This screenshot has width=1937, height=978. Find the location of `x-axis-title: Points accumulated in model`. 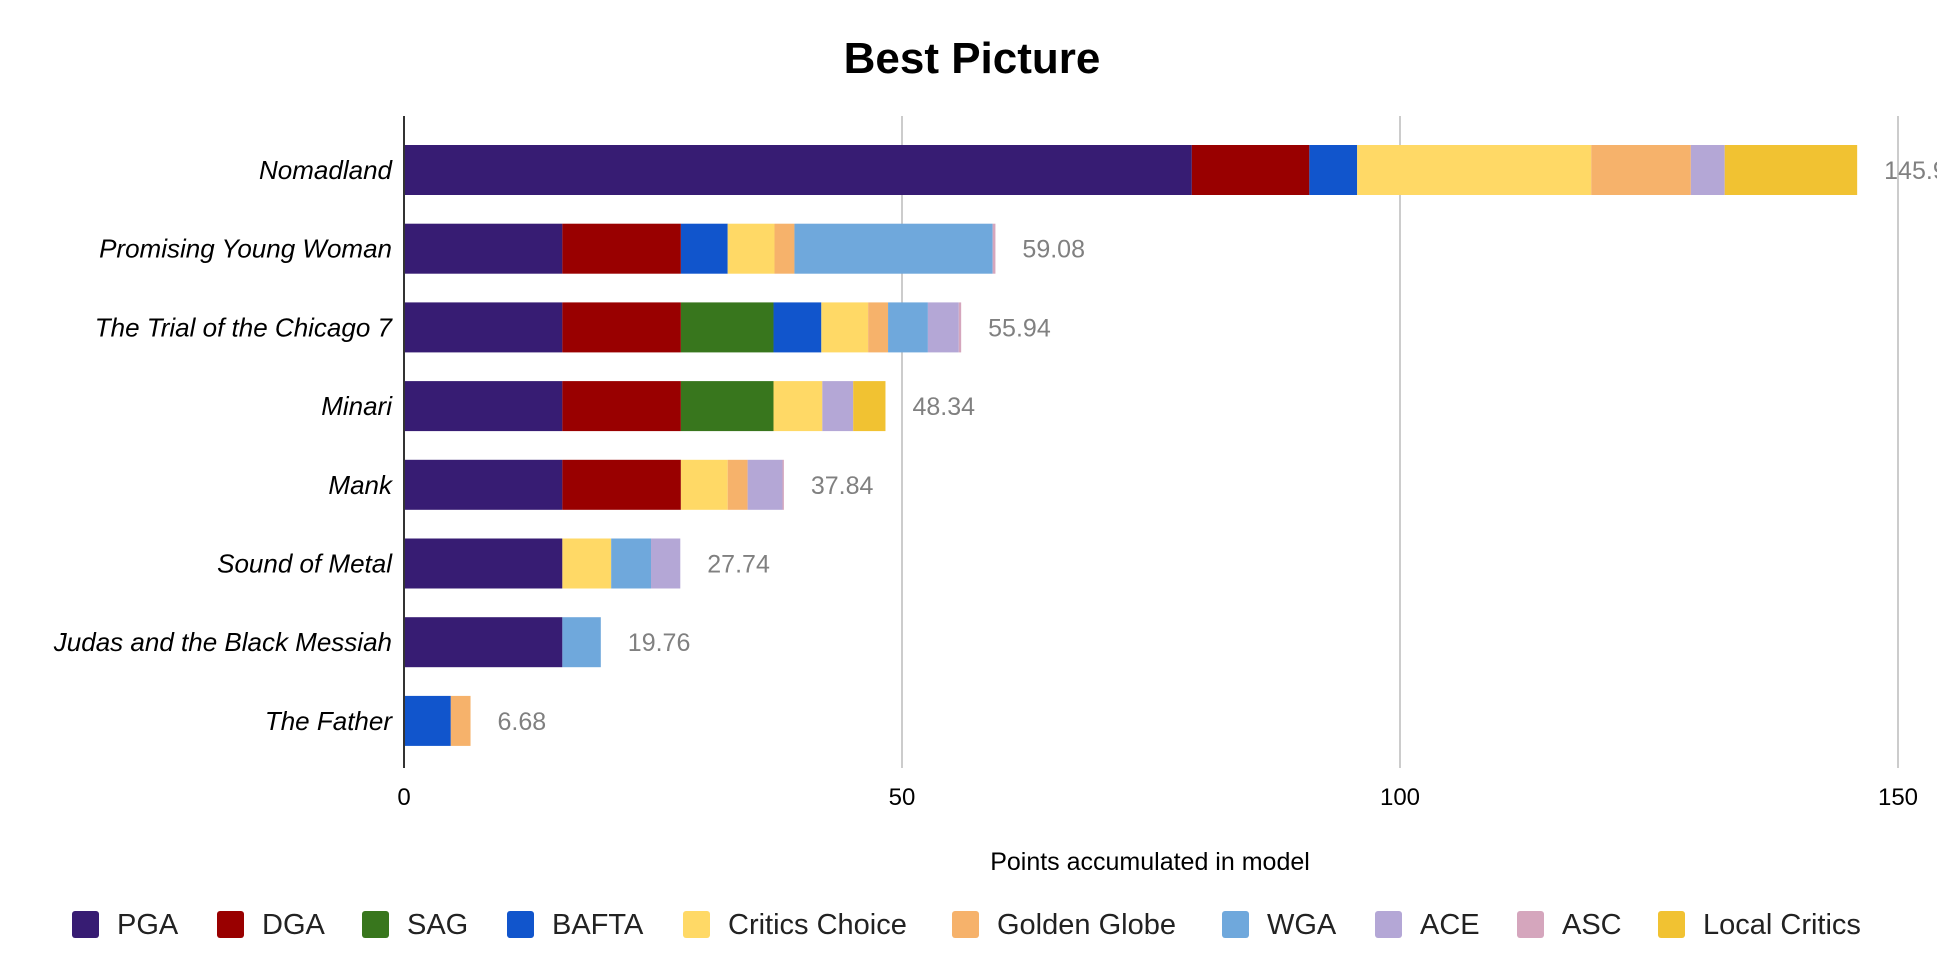

x-axis-title: Points accumulated in model is located at coordinates (1150, 862).